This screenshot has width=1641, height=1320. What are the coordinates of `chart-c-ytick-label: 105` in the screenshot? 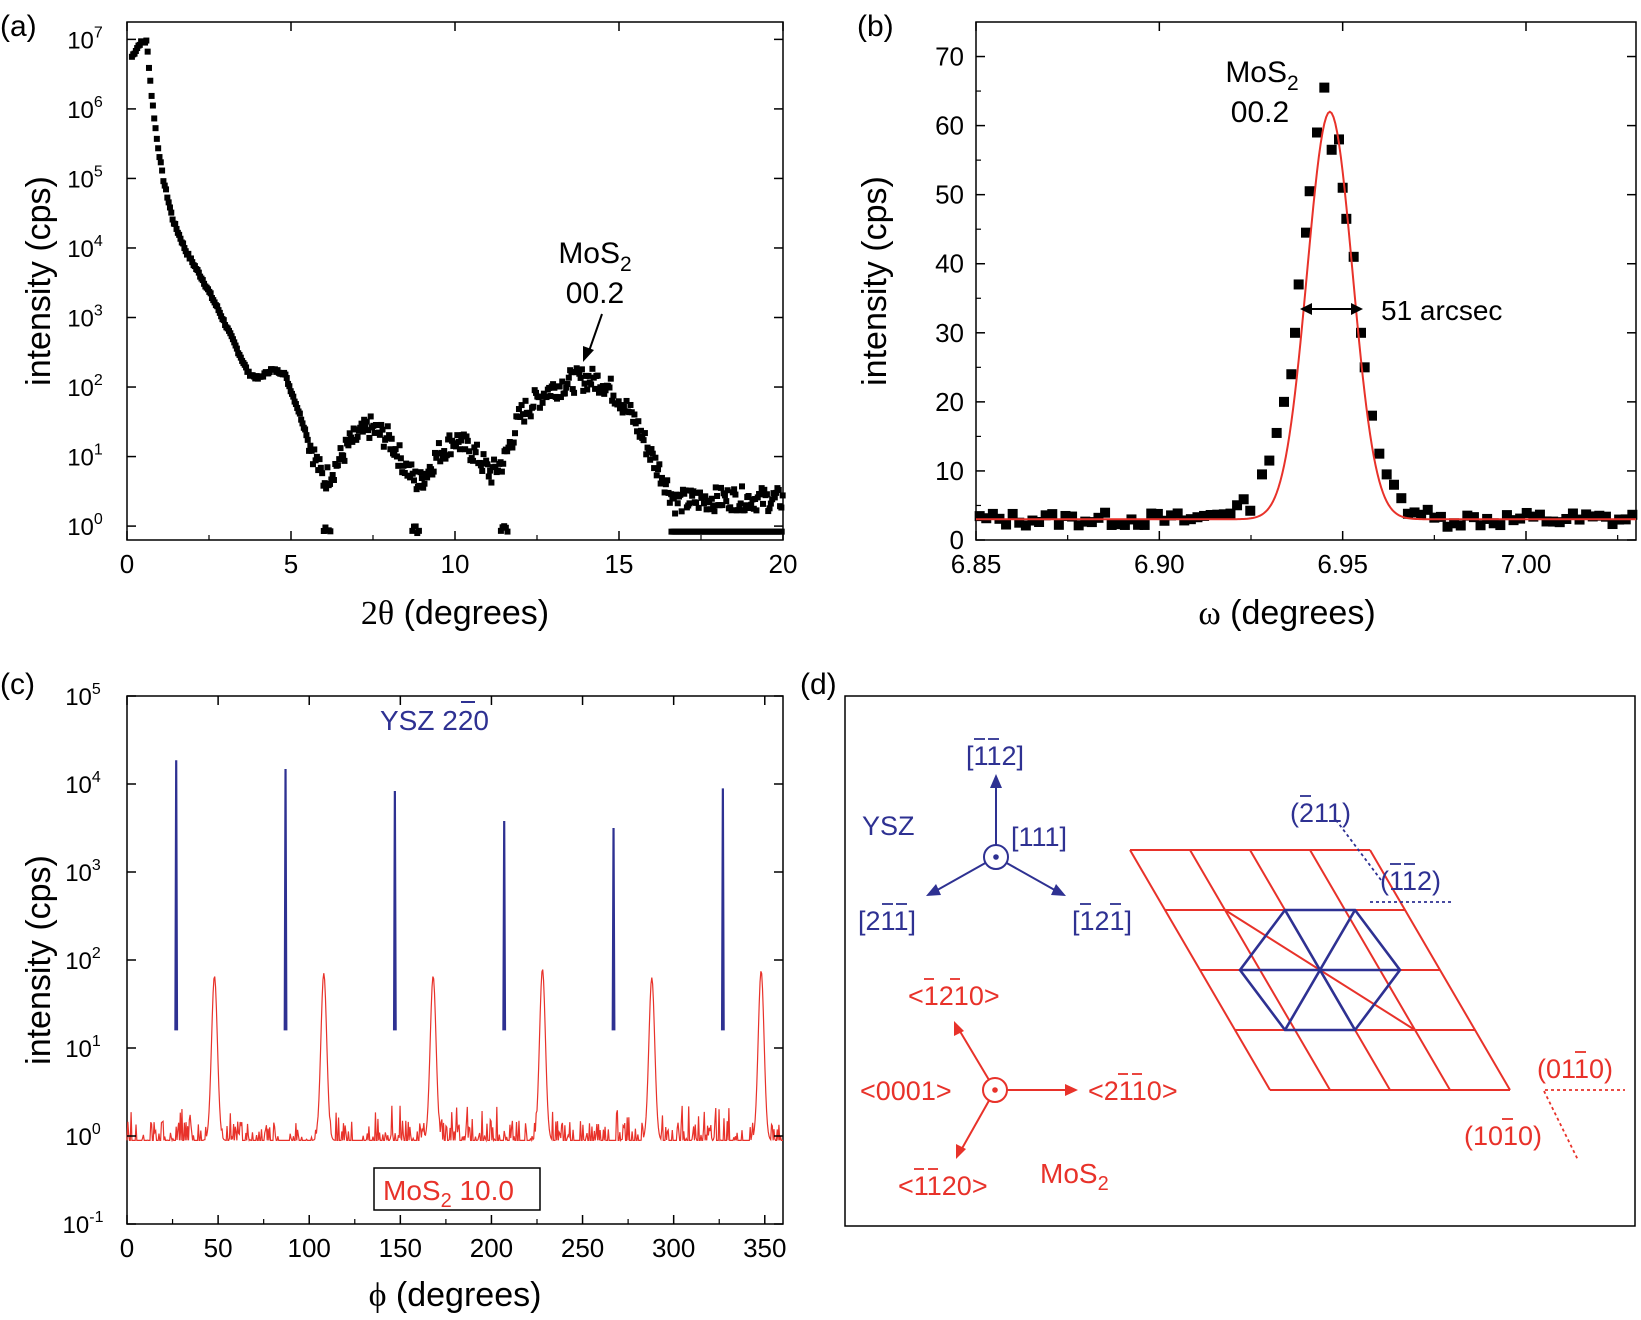 It's located at (83, 696).